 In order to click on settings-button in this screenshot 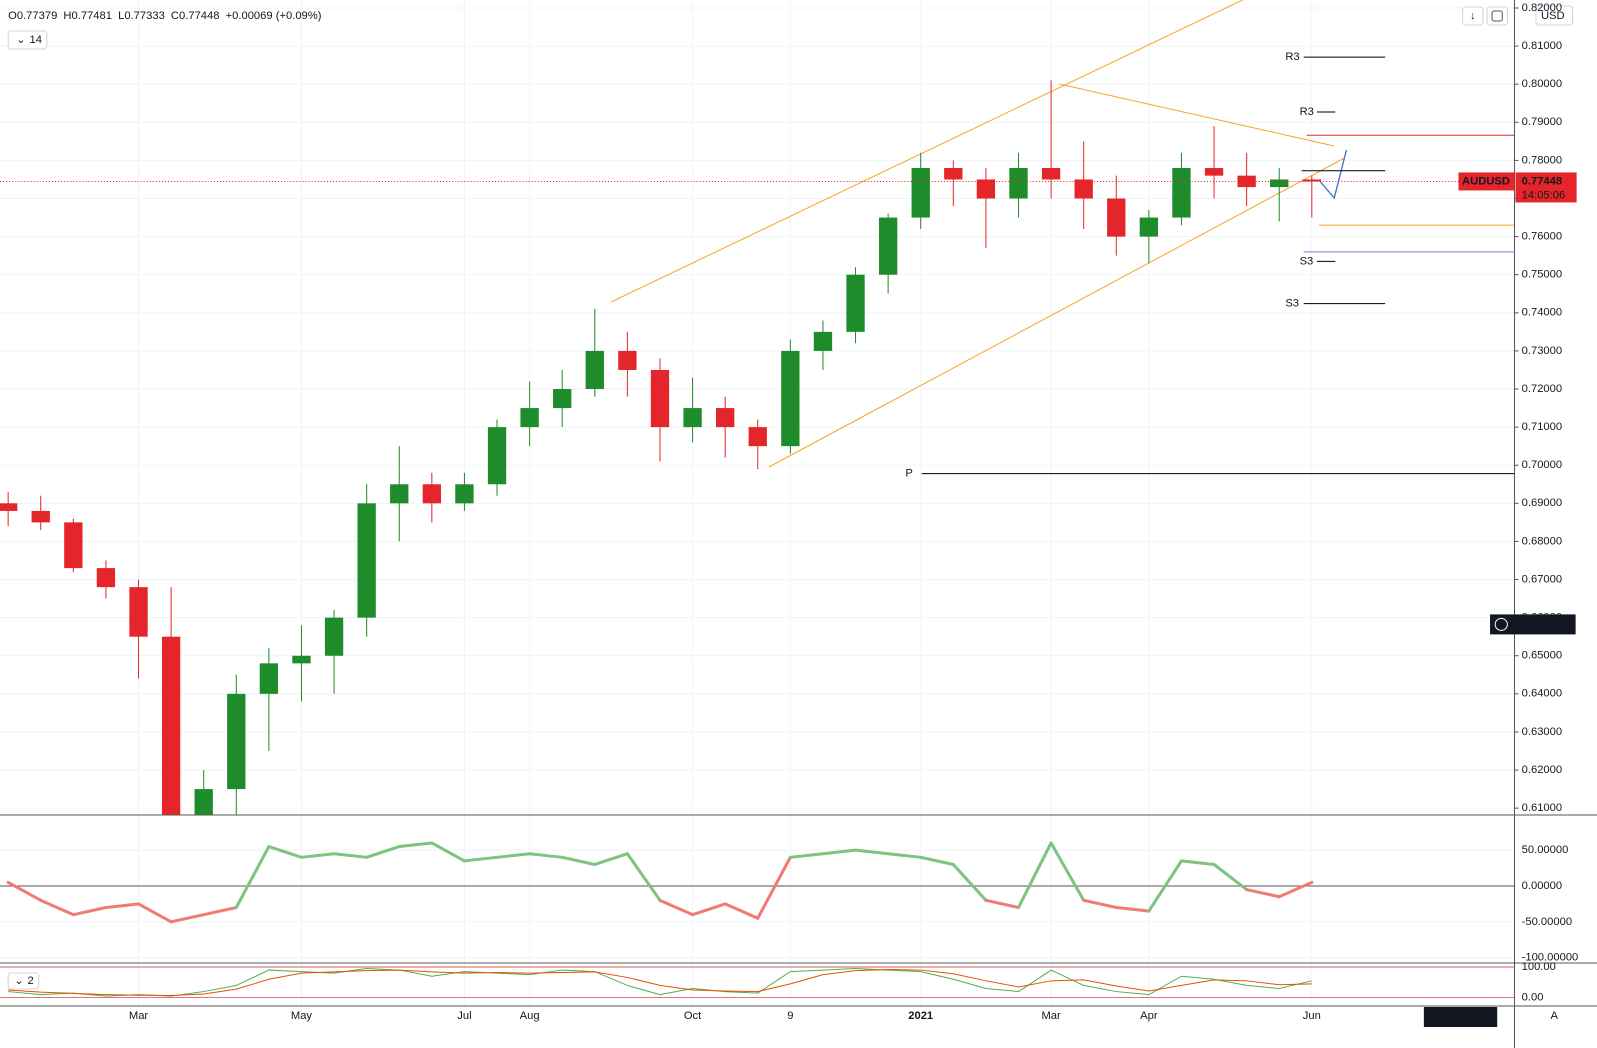, I will do `click(1497, 16)`.